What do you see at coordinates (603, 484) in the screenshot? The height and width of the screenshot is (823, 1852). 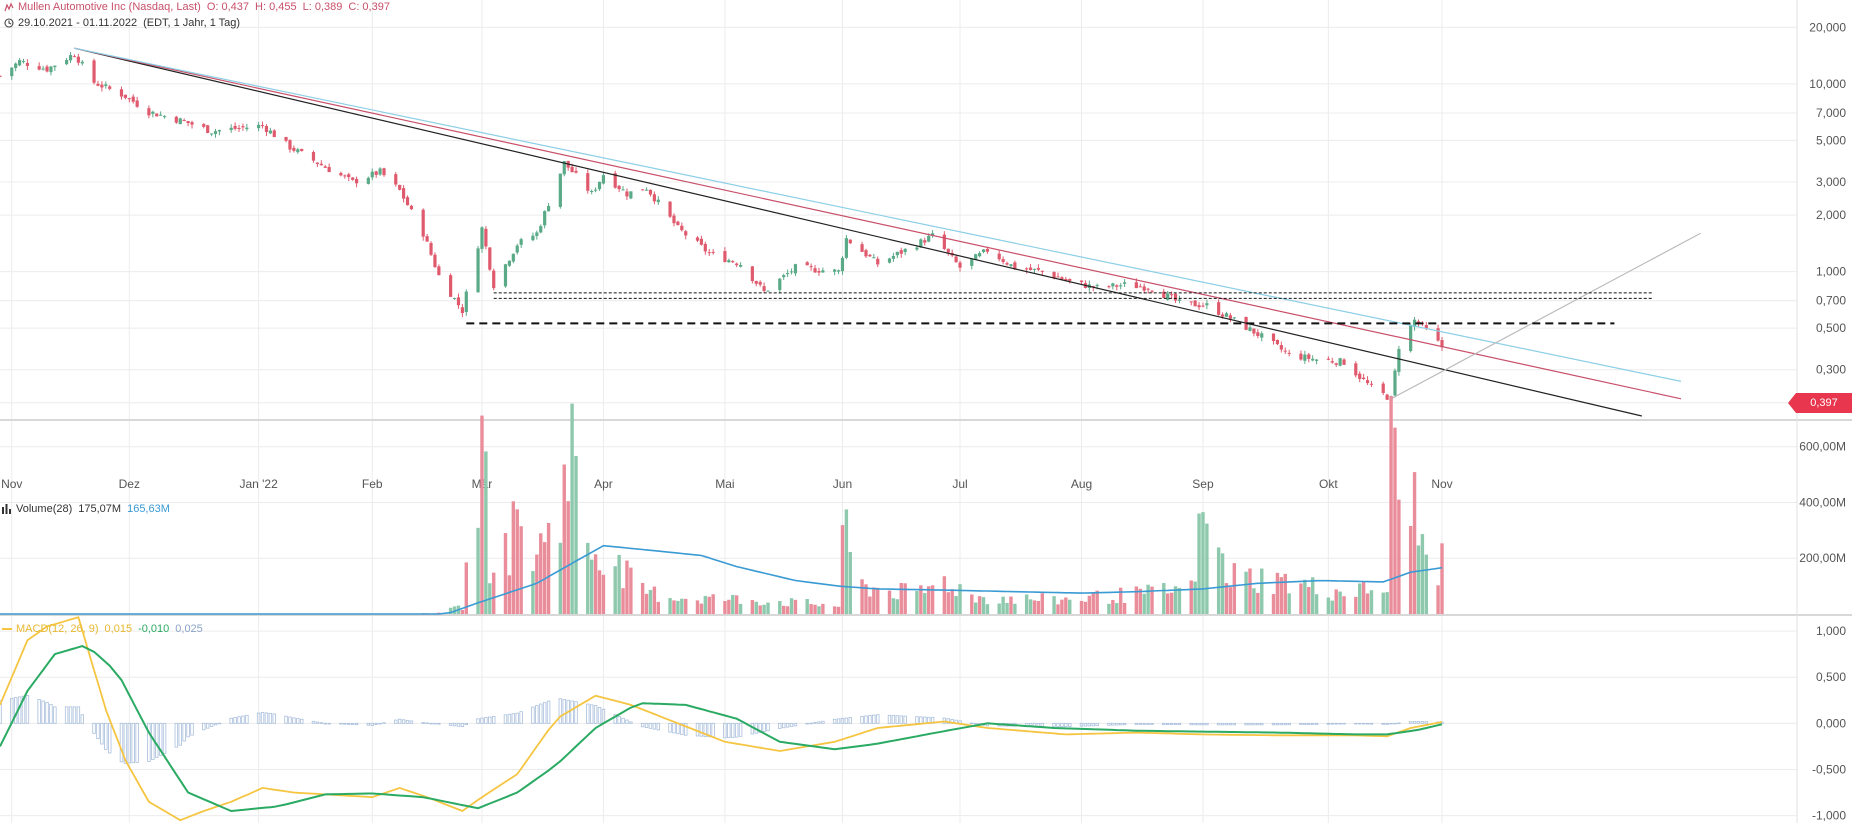 I see `x-tick-label: Apr` at bounding box center [603, 484].